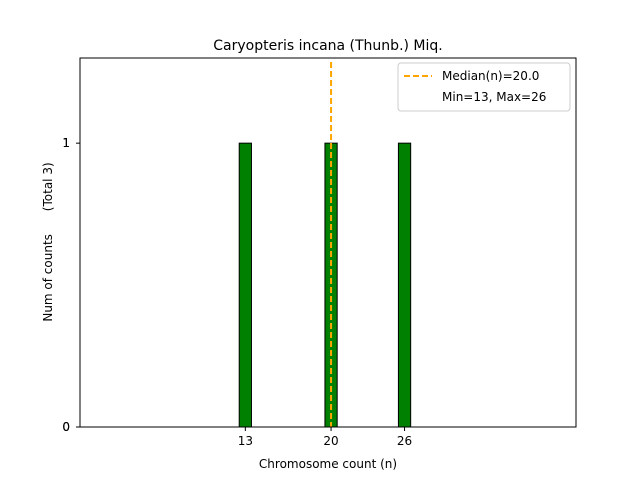  I want to click on x-axis-label: Chromosome count (n), so click(328, 464).